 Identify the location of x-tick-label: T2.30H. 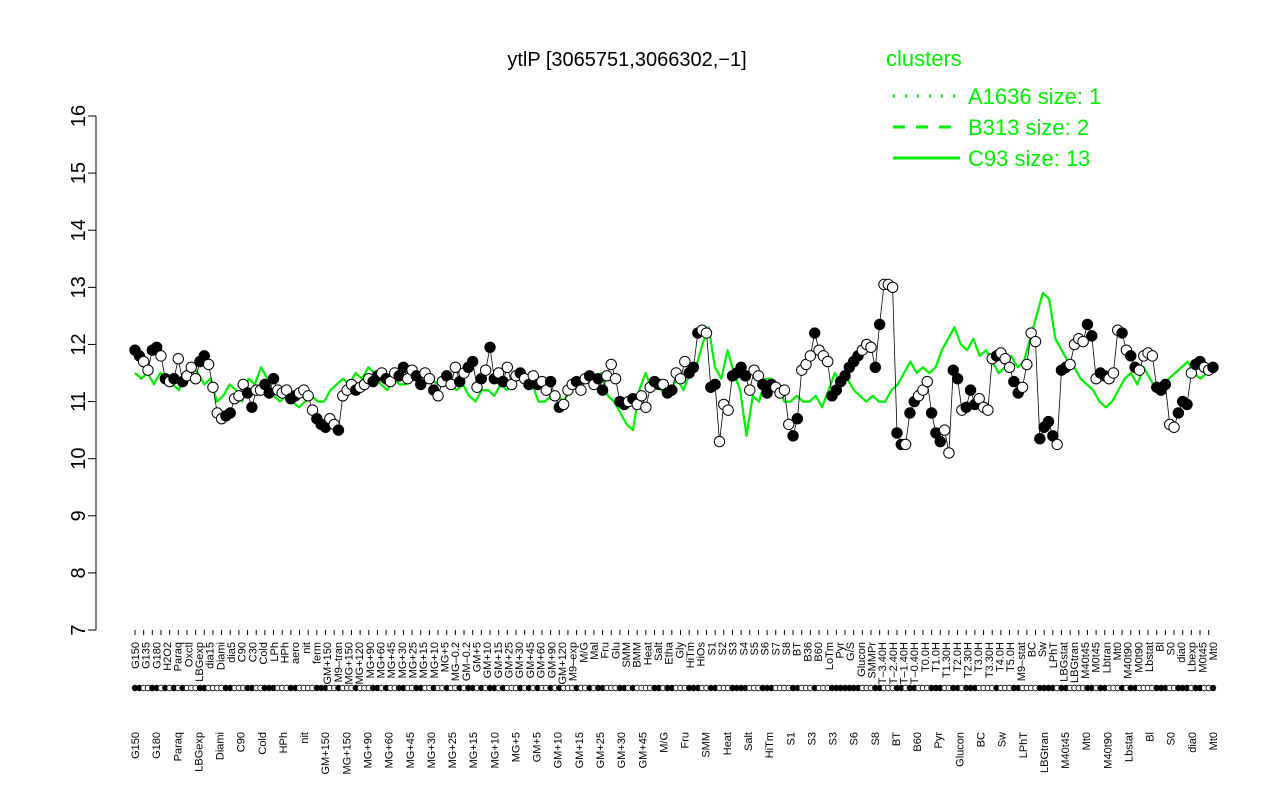
(969, 660).